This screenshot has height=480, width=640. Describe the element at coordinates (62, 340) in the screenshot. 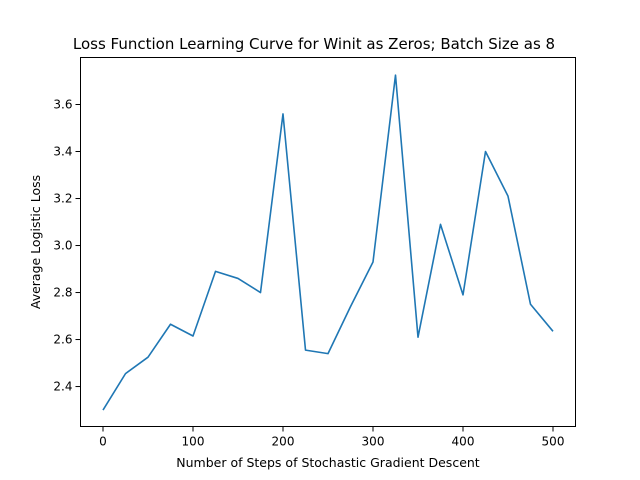

I see `y-tick-label: 2.6` at that location.